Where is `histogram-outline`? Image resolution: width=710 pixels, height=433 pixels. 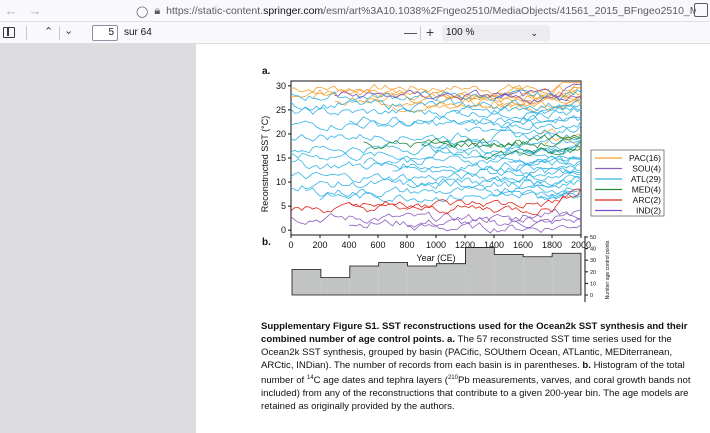 histogram-outline is located at coordinates (436, 271).